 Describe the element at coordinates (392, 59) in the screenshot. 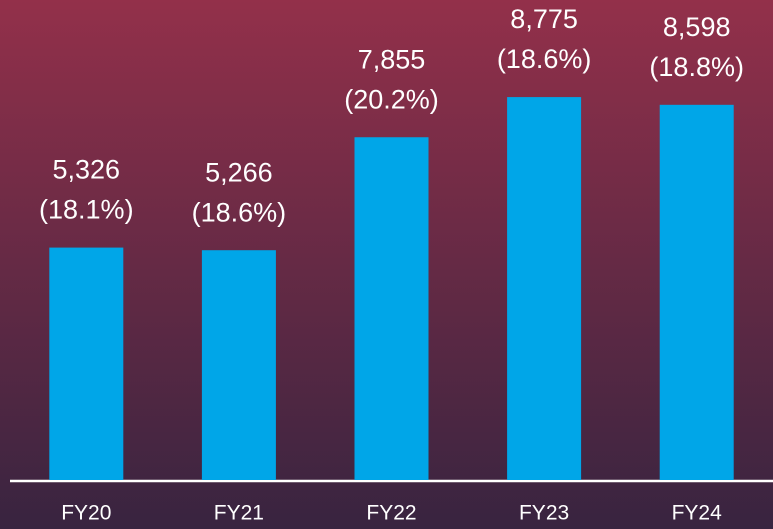

I see `value-label: 7,855` at that location.